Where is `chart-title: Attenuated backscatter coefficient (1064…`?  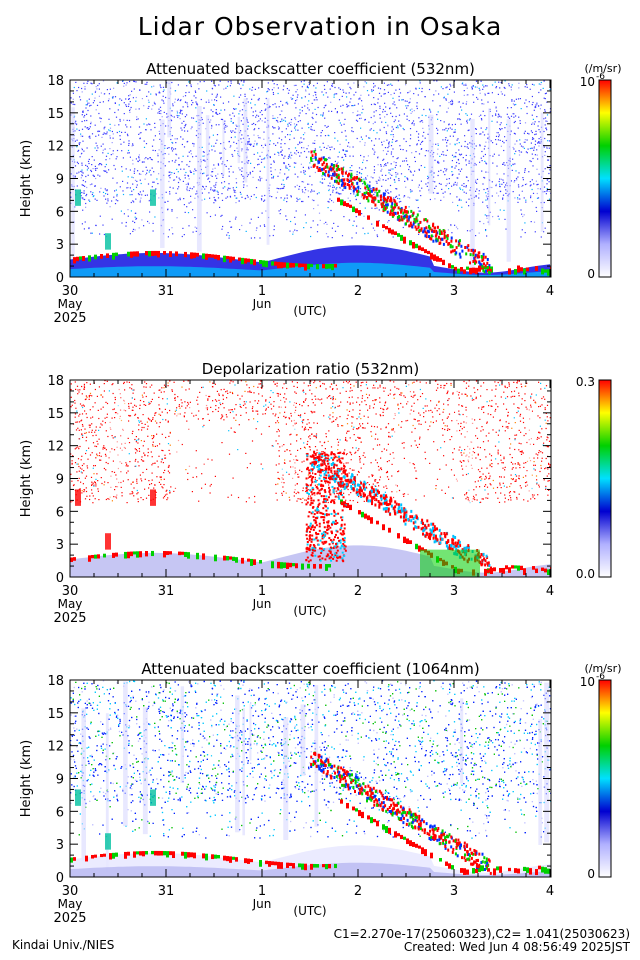 chart-title: Attenuated backscatter coefficient (1064… is located at coordinates (310, 669).